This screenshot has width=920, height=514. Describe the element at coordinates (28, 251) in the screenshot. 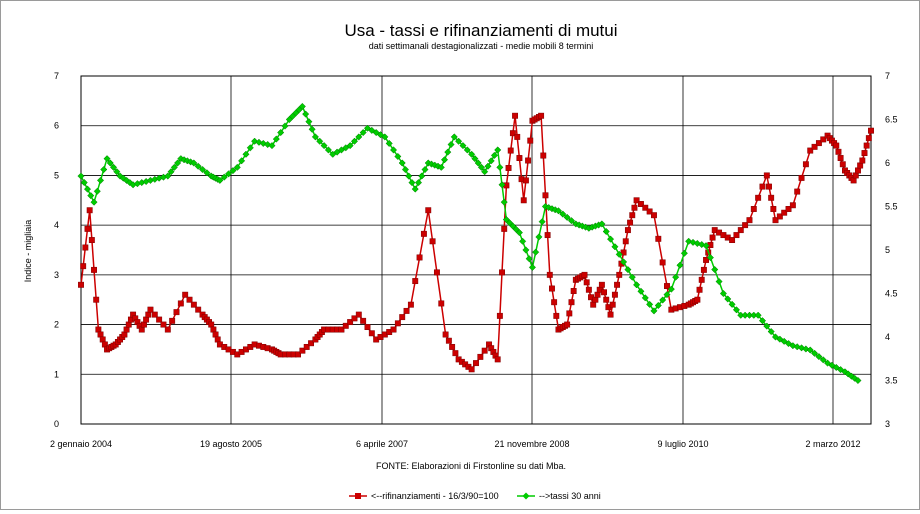

I see `y-axis-label: Indice - migliaia` at that location.